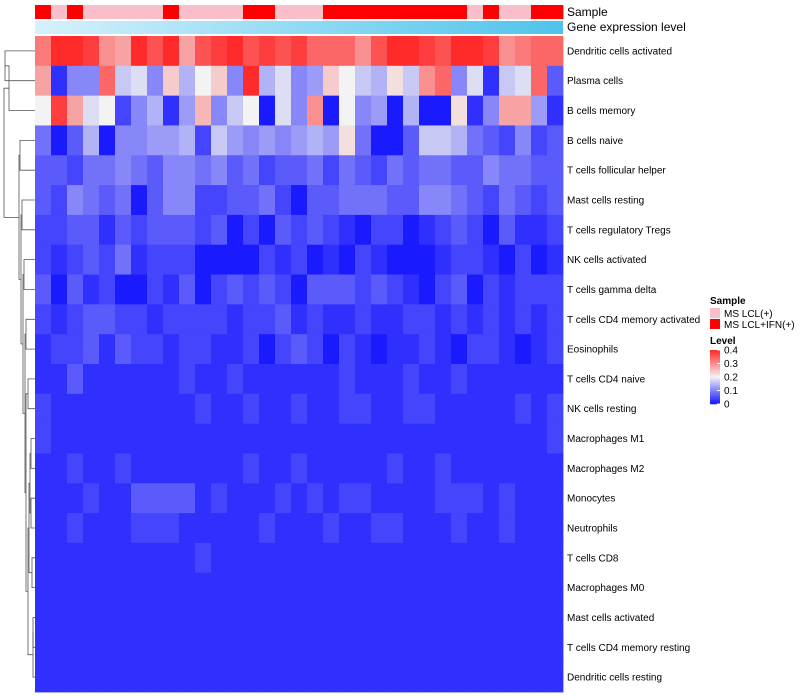  Describe the element at coordinates (595, 81) in the screenshot. I see `row-label: Plasma cells` at that location.